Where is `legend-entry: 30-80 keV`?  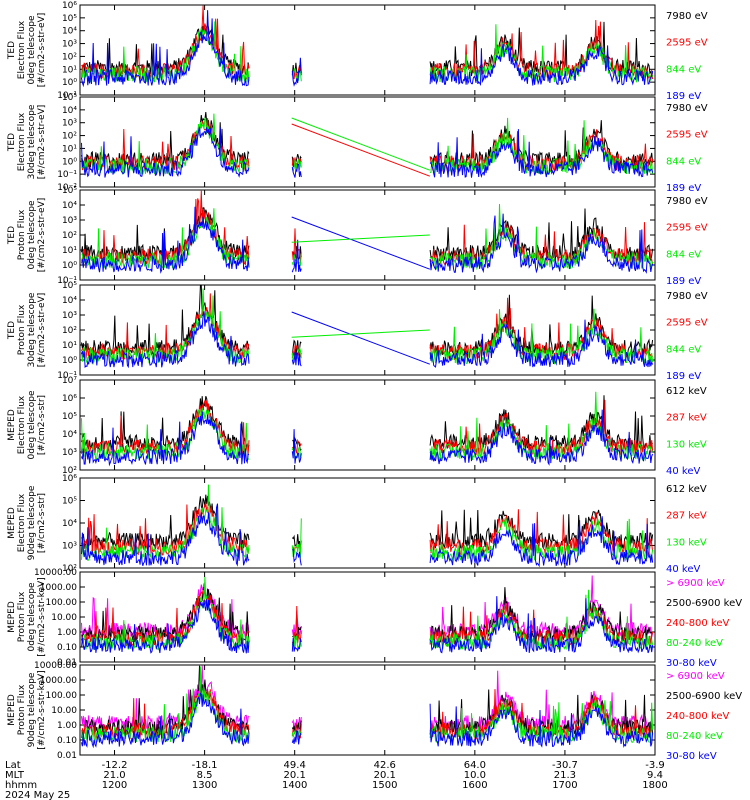
legend-entry: 30-80 keV is located at coordinates (691, 756).